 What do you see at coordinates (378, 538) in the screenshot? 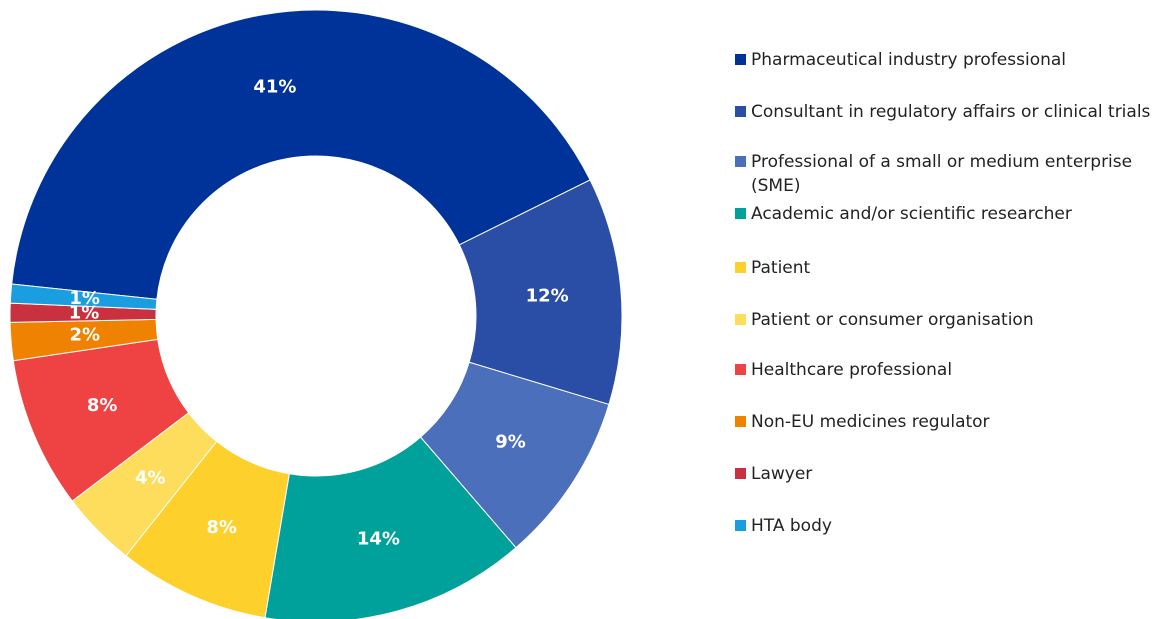
I see `data-label: 14%` at bounding box center [378, 538].